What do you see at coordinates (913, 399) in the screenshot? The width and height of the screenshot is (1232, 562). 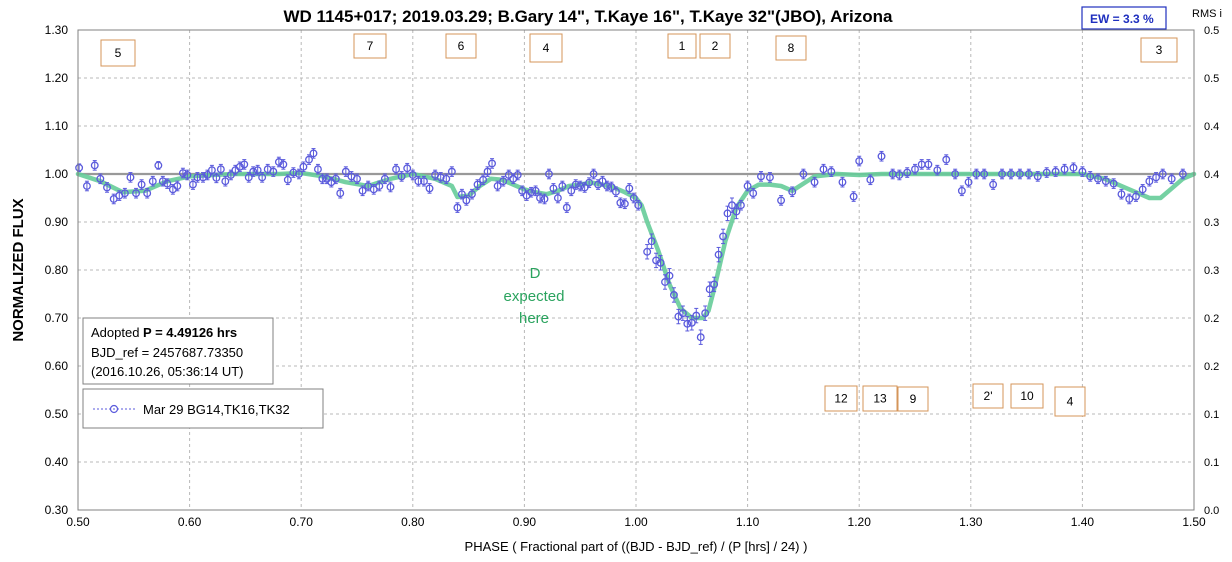 I see `event-marker-bottom: 9` at bounding box center [913, 399].